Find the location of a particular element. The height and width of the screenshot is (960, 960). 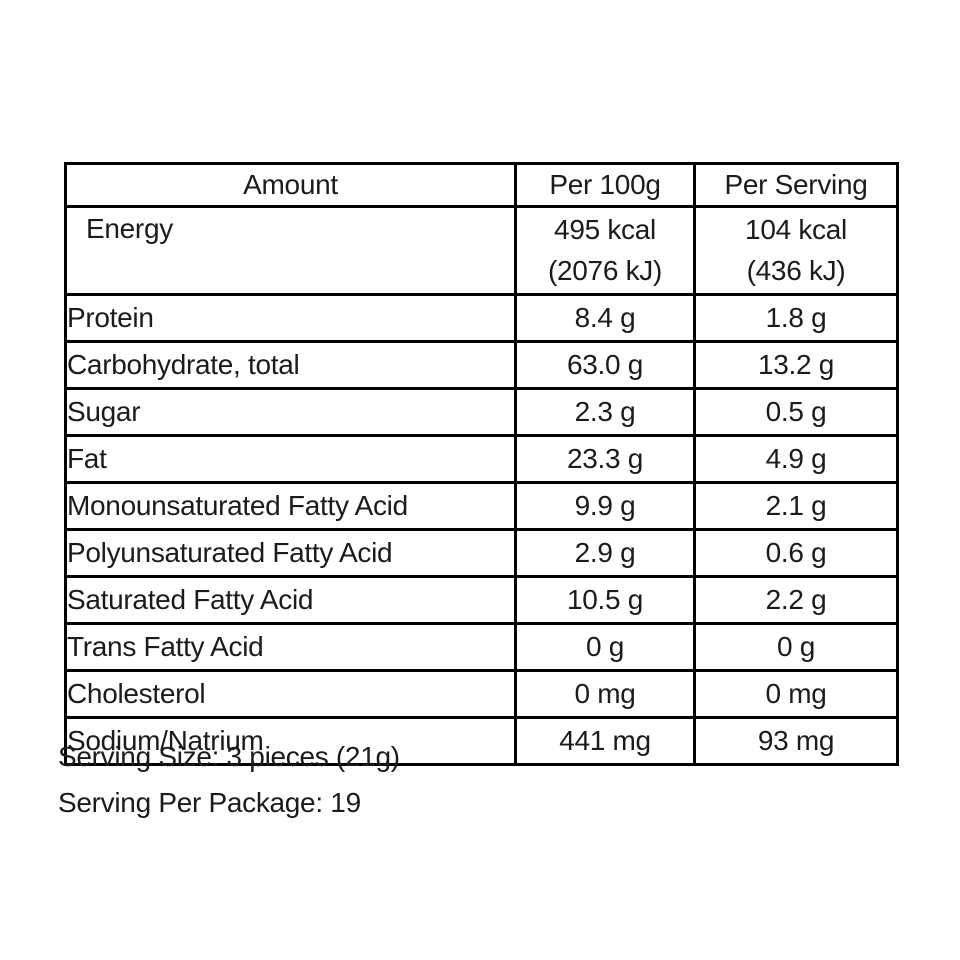

table-row-carbohydrate: Carbohydrate, total 63.0 g 13.2 g is located at coordinates (481, 365).